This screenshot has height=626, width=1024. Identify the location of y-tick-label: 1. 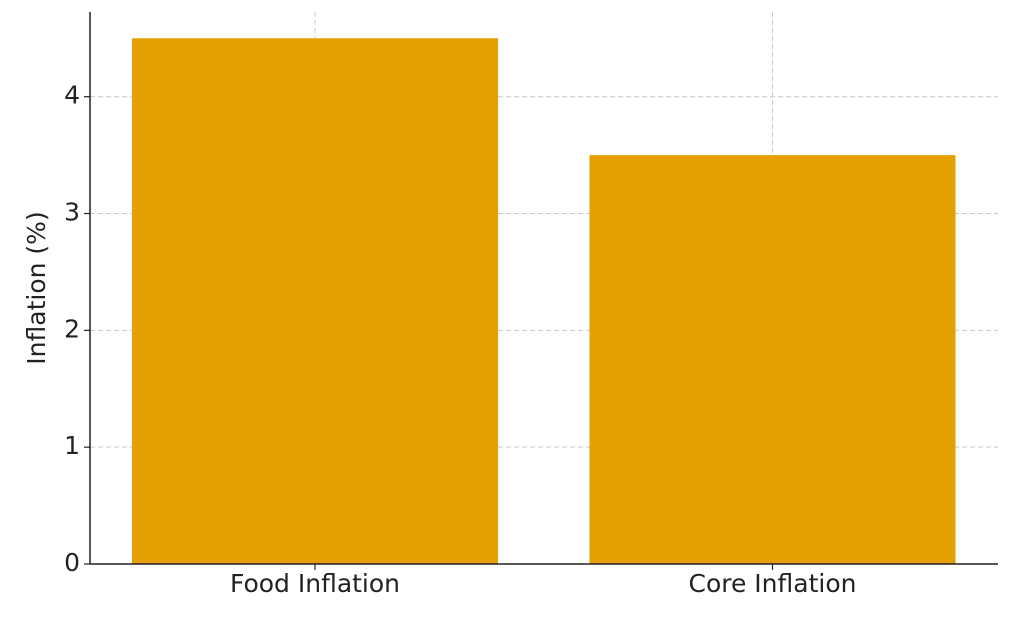
(72, 445).